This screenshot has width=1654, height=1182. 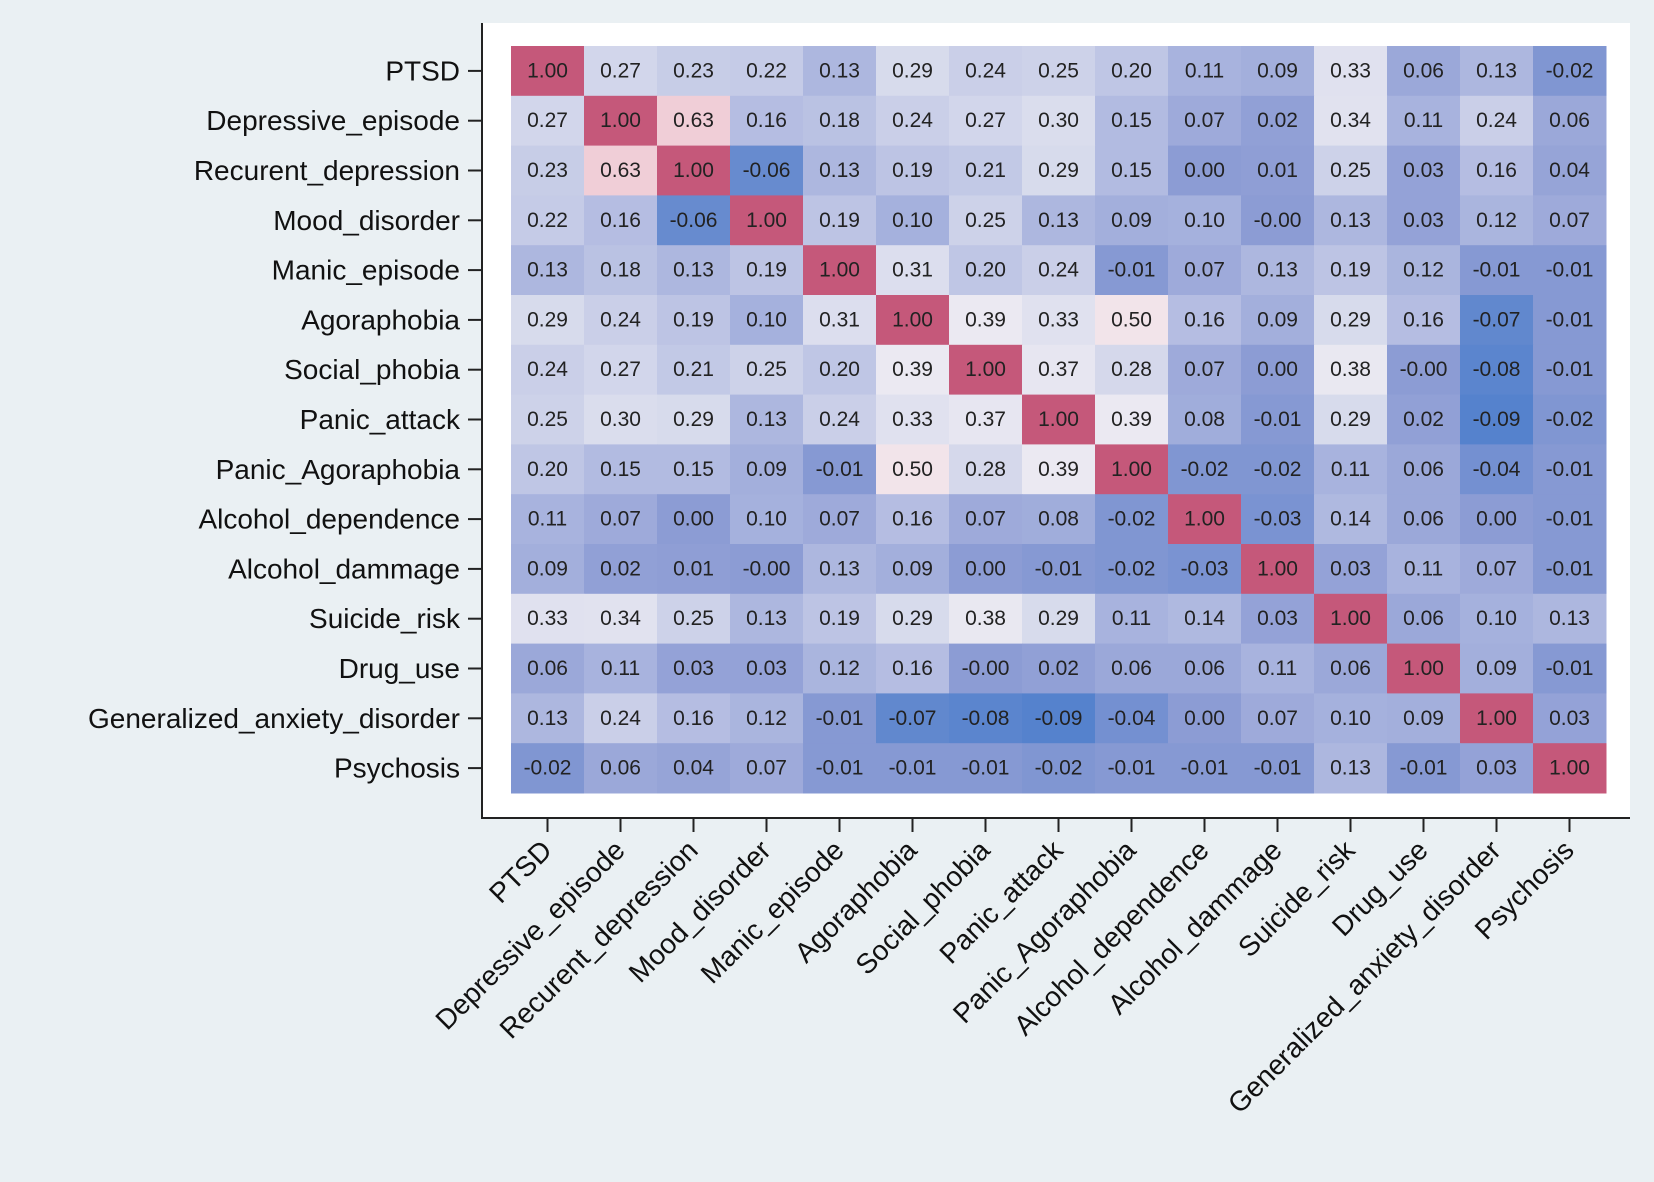 I want to click on cell-value-label: -0.07, so click(x=1497, y=319).